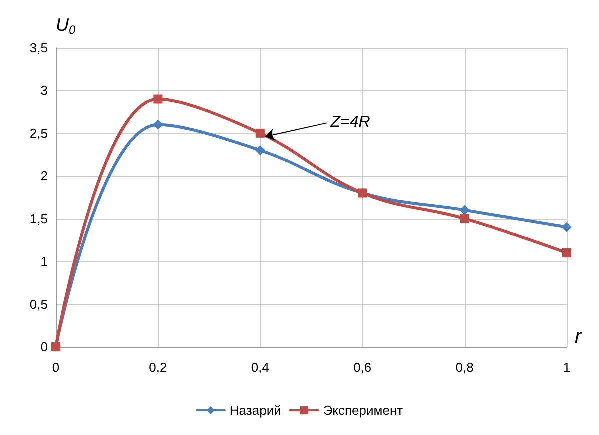 The image size is (599, 435). I want to click on y-tick-label: 1,5, so click(39, 218).